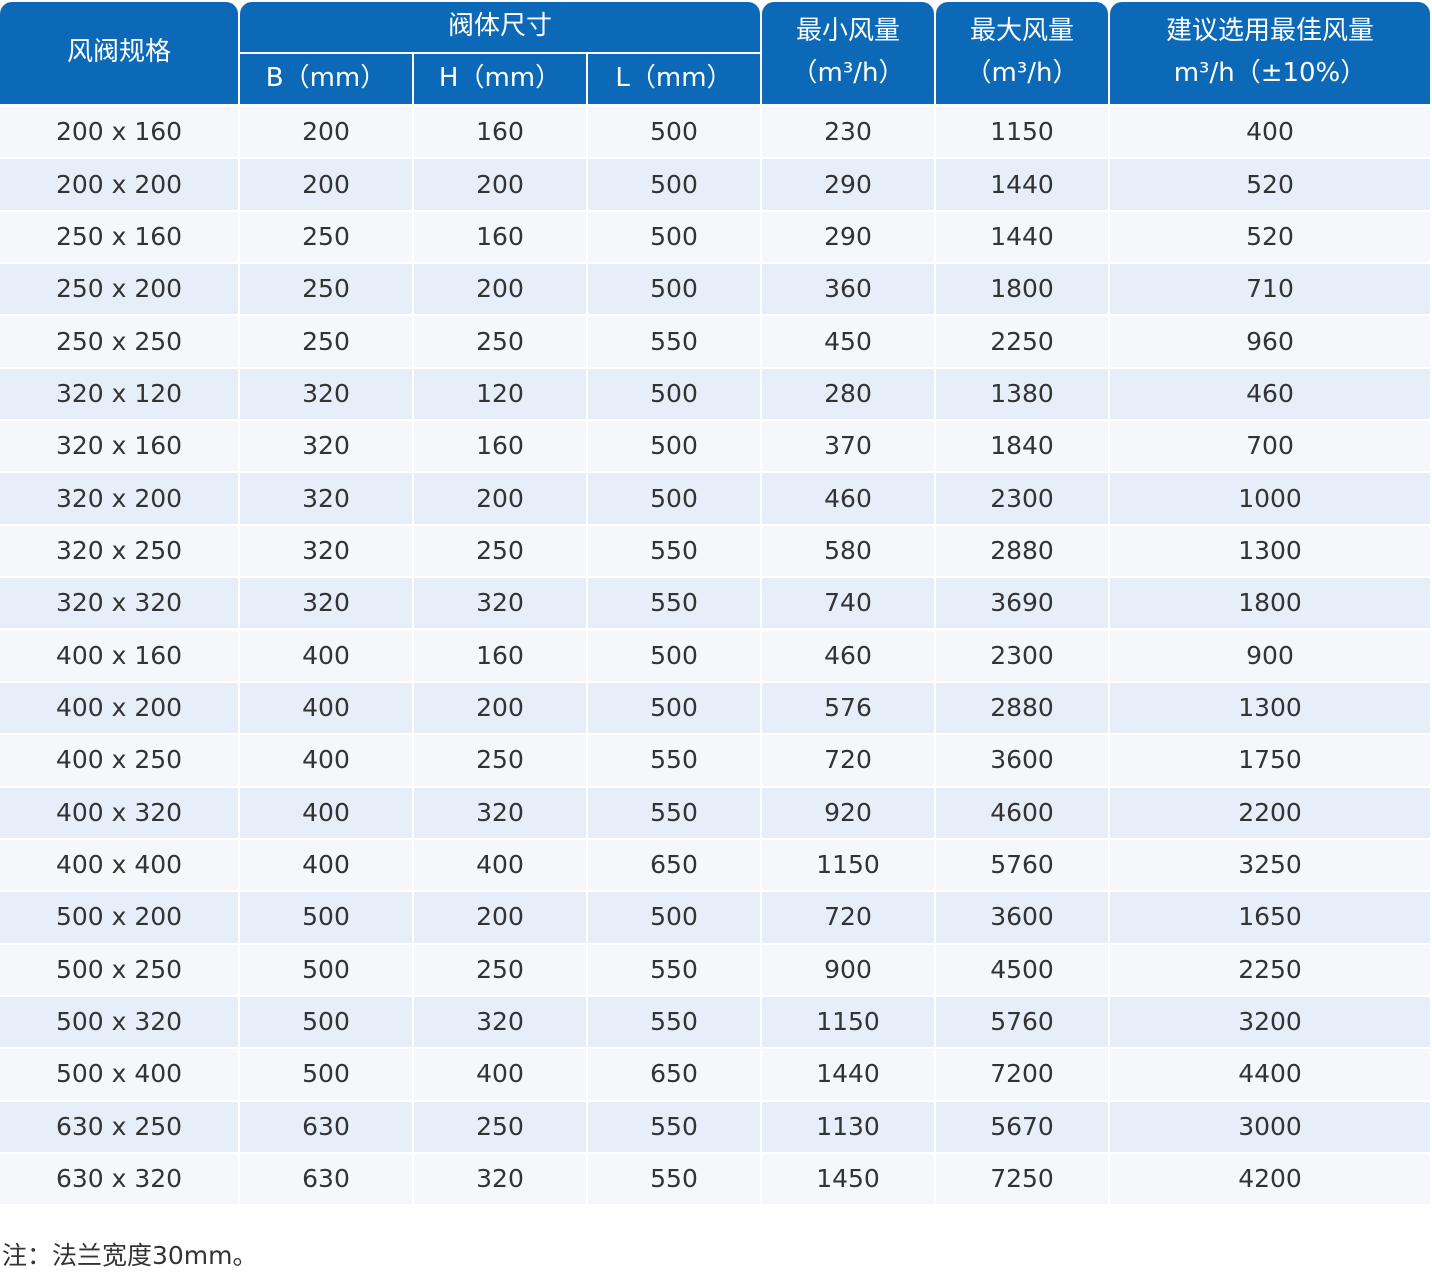 This screenshot has width=1432, height=1272. I want to click on table-cell: 500 x 200, so click(119, 917).